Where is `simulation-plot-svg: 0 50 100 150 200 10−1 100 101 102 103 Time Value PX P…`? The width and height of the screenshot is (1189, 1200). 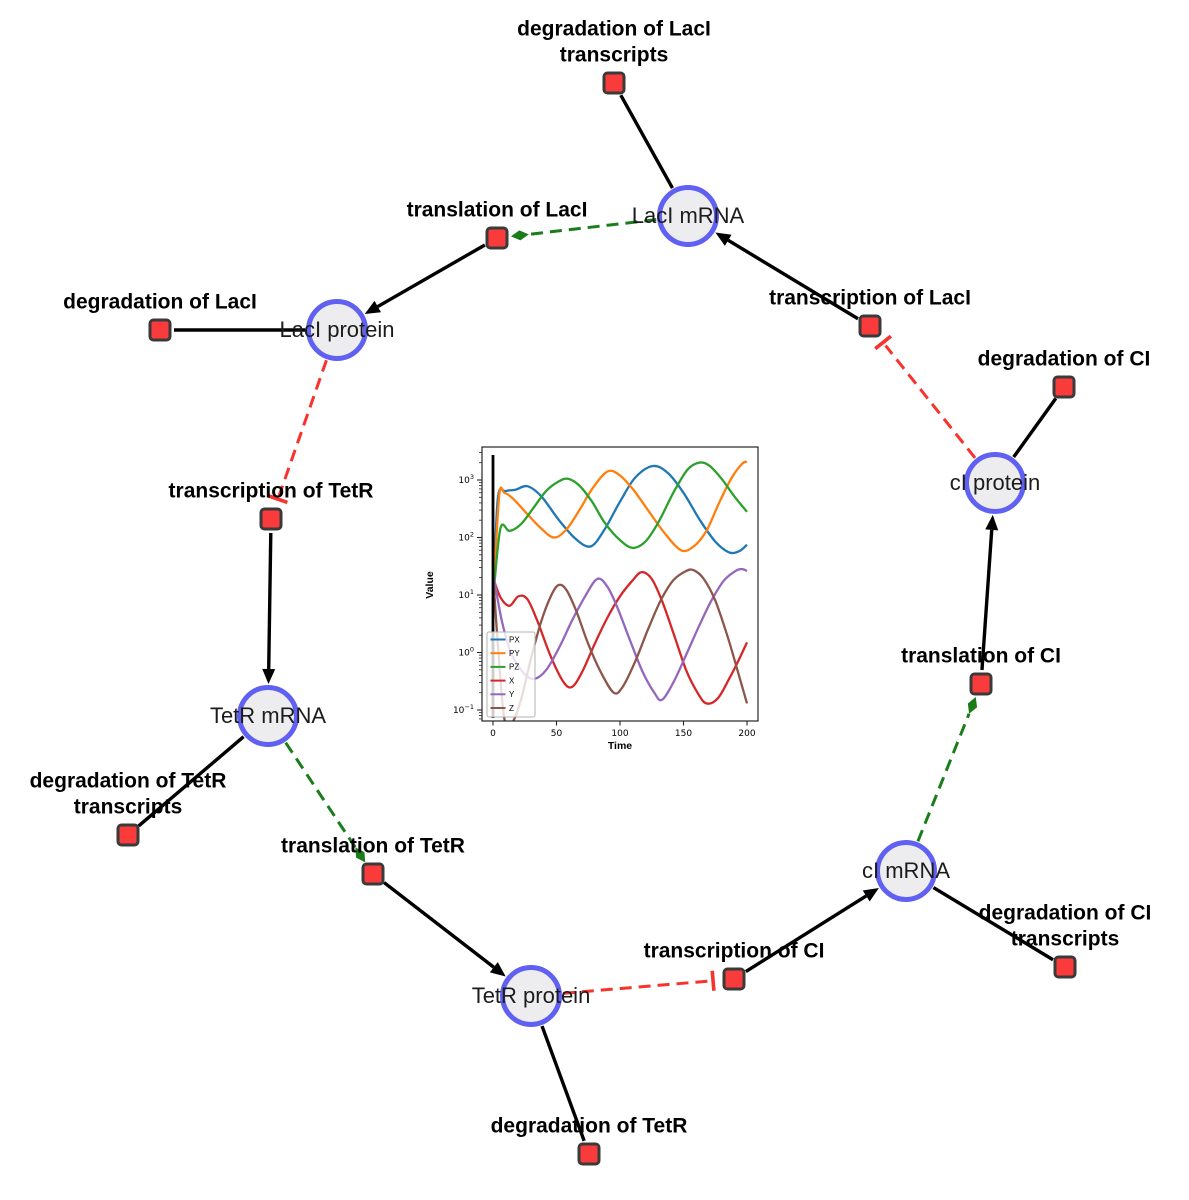
simulation-plot-svg: 0 50 100 150 200 10−1 100 101 102 103 Time Value PX P… is located at coordinates (591, 599).